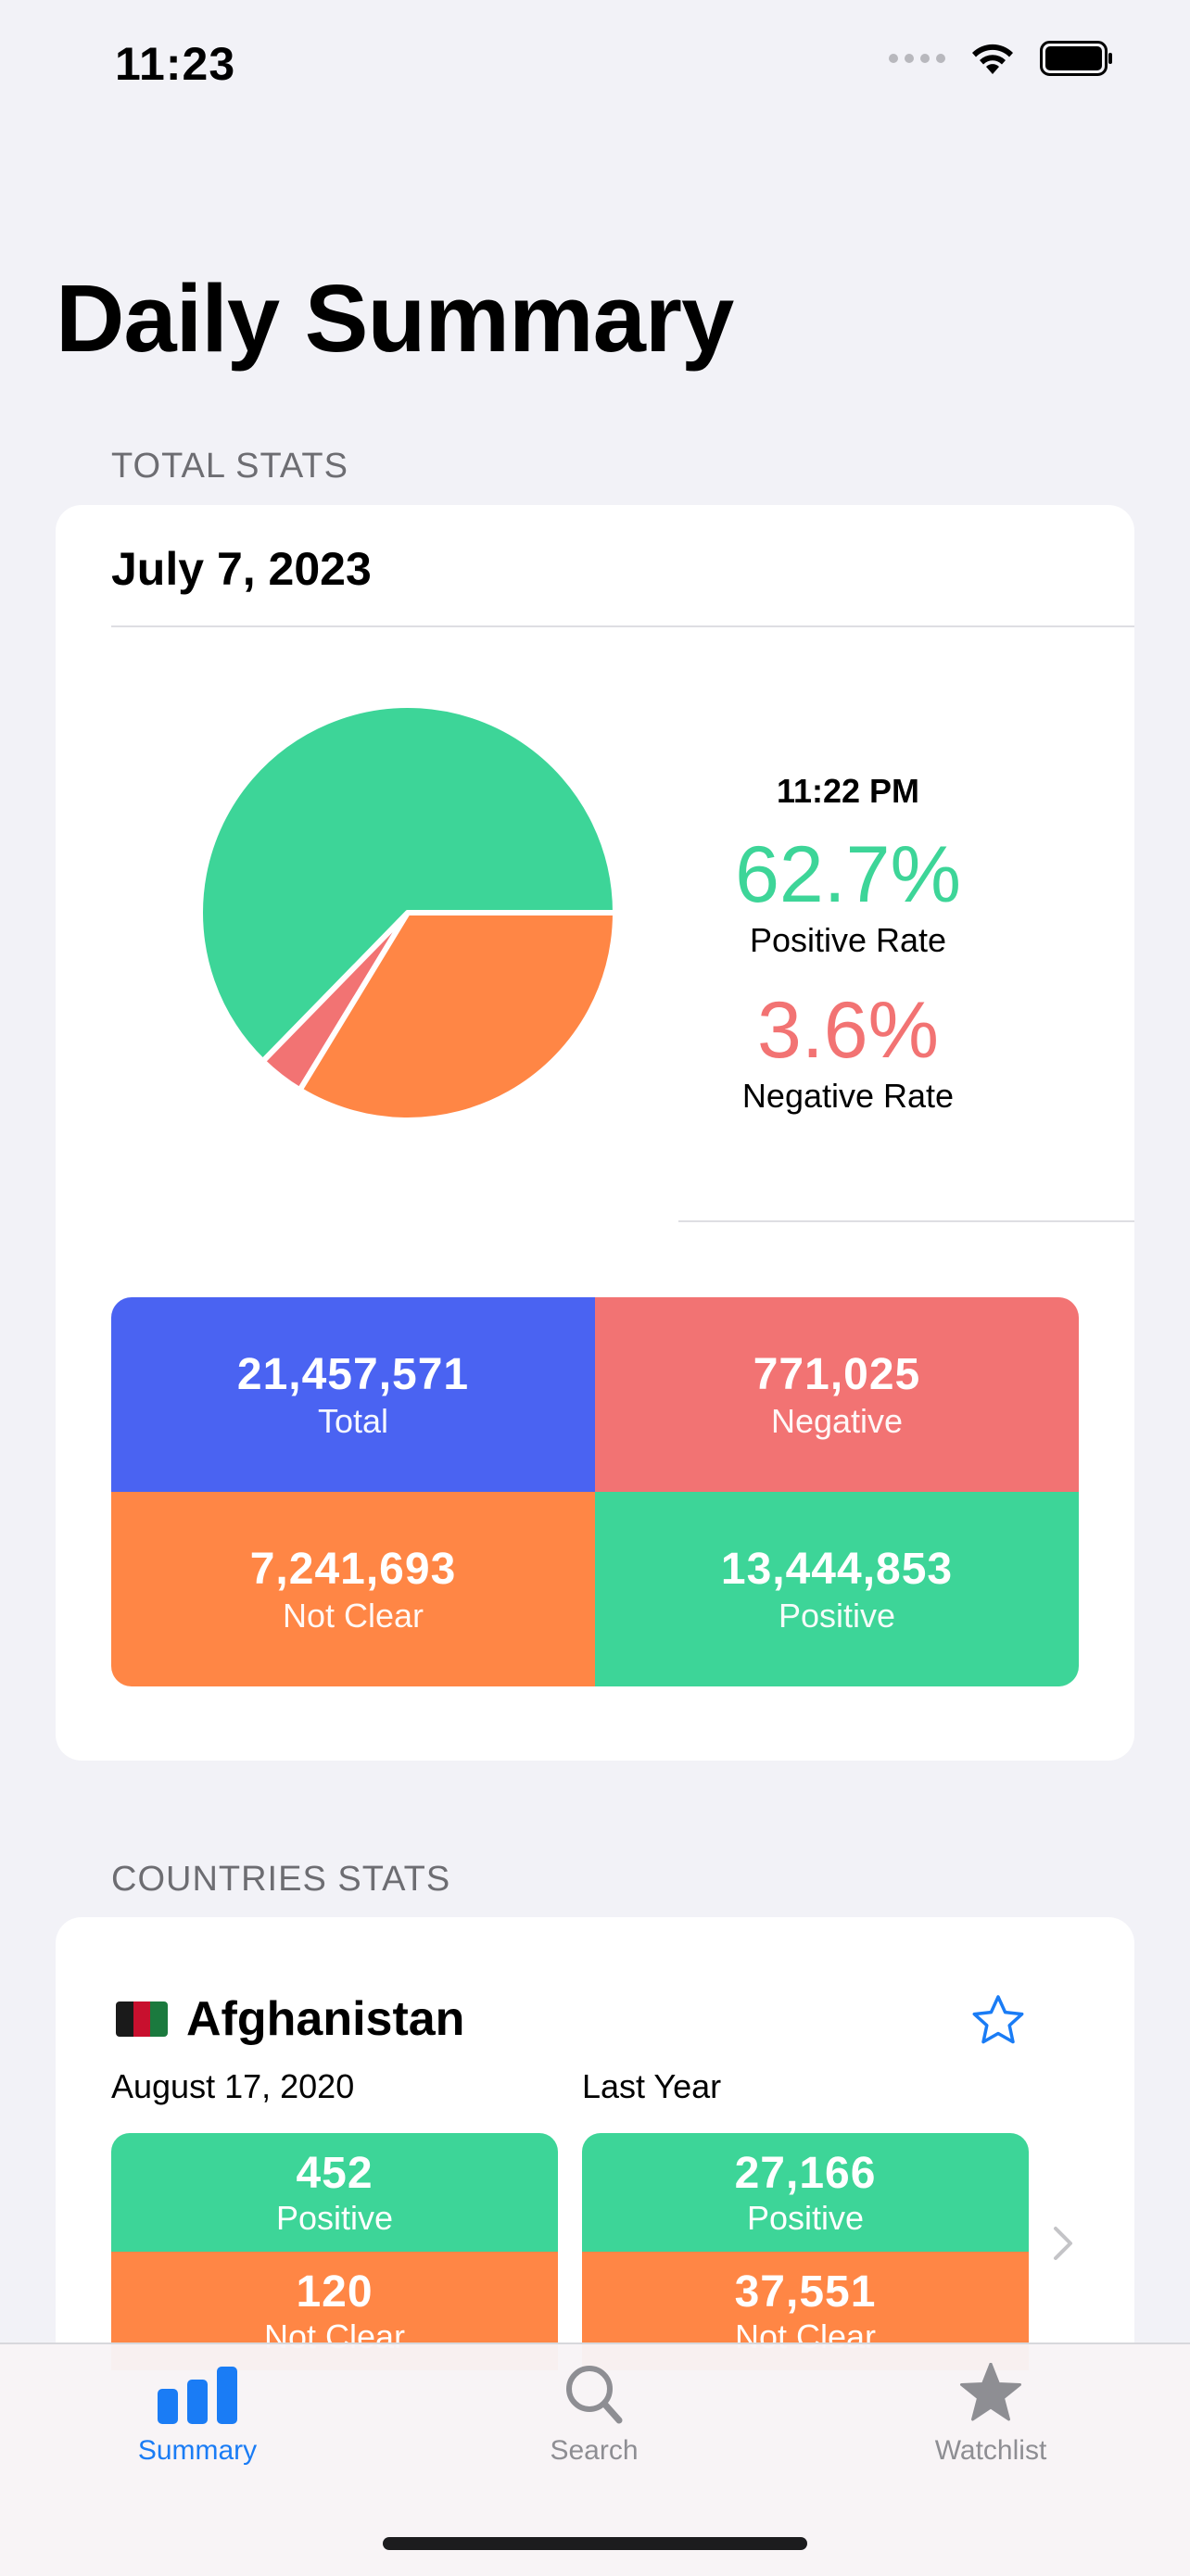 Image resolution: width=1190 pixels, height=2576 pixels. What do you see at coordinates (906, 1221) in the screenshot?
I see `rates-divider` at bounding box center [906, 1221].